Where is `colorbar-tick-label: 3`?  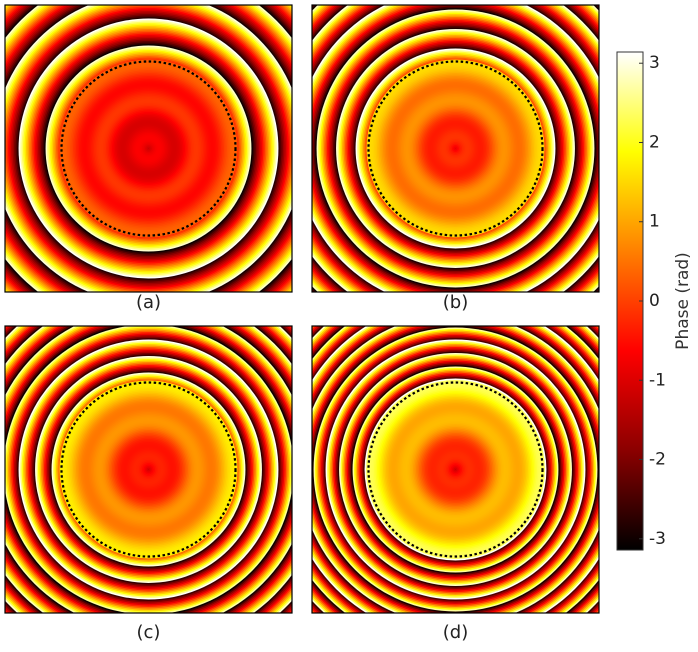 colorbar-tick-label: 3 is located at coordinates (654, 63).